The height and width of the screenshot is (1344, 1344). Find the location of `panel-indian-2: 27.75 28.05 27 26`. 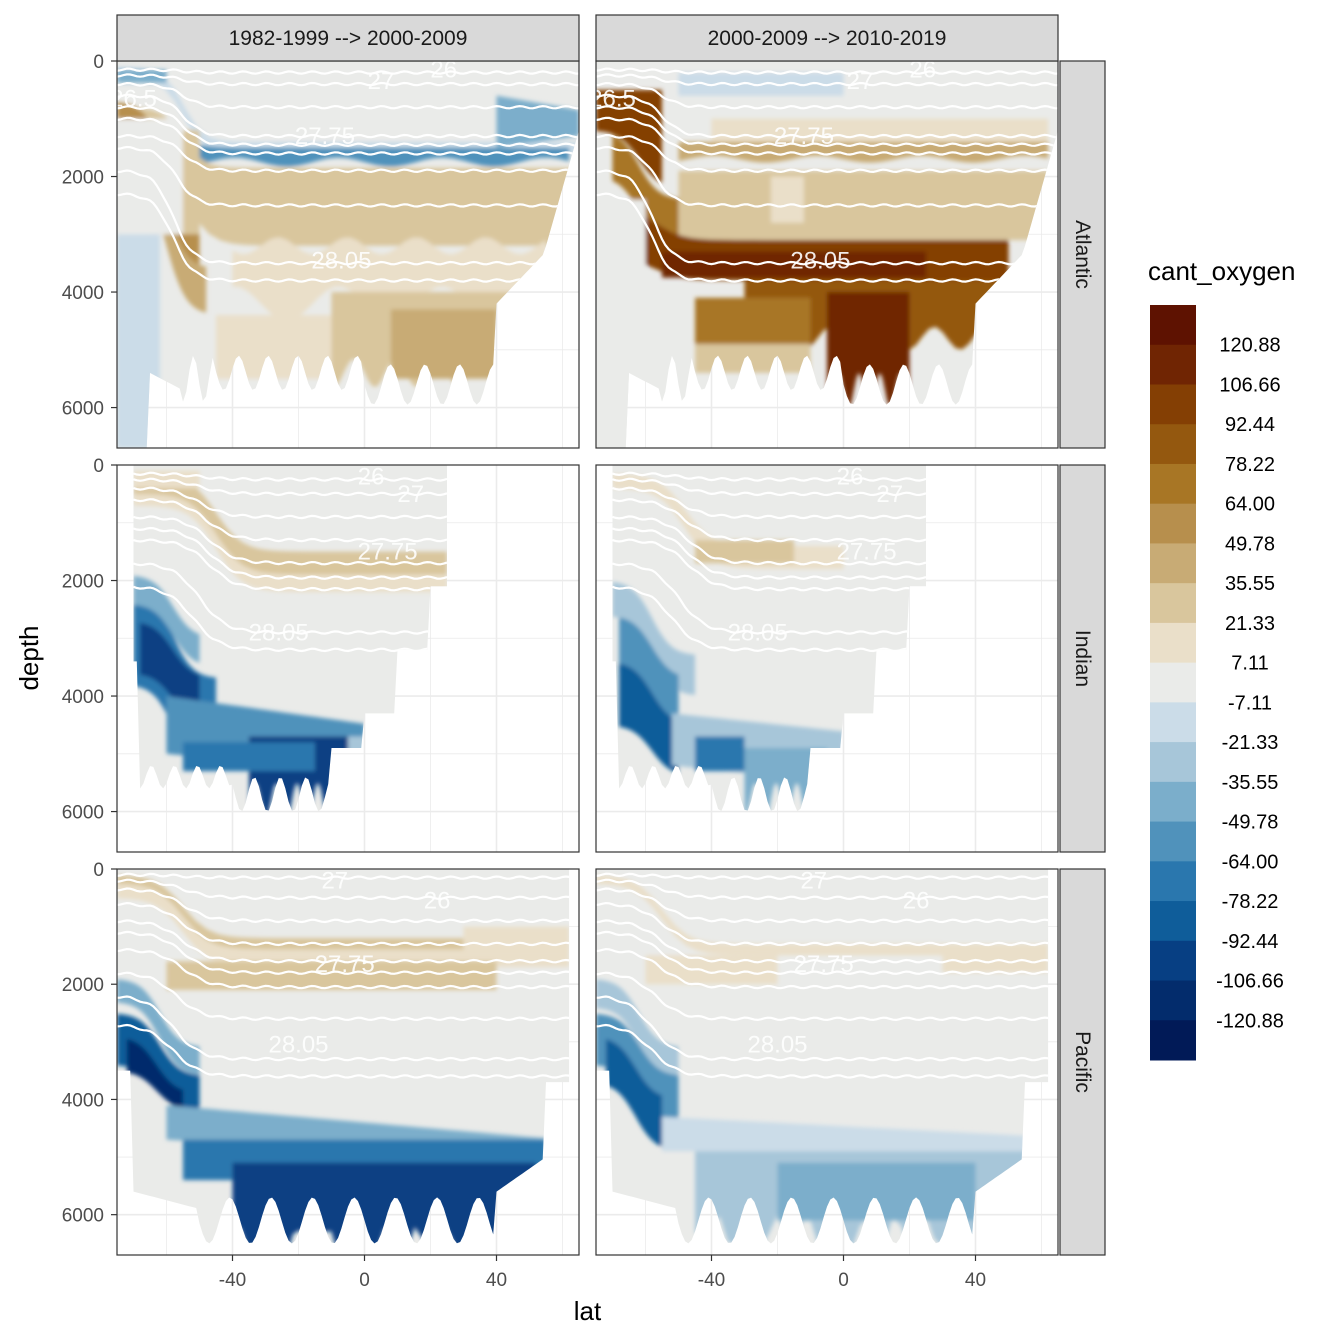

panel-indian-2: 27.75 28.05 27 26 is located at coordinates (827, 658).